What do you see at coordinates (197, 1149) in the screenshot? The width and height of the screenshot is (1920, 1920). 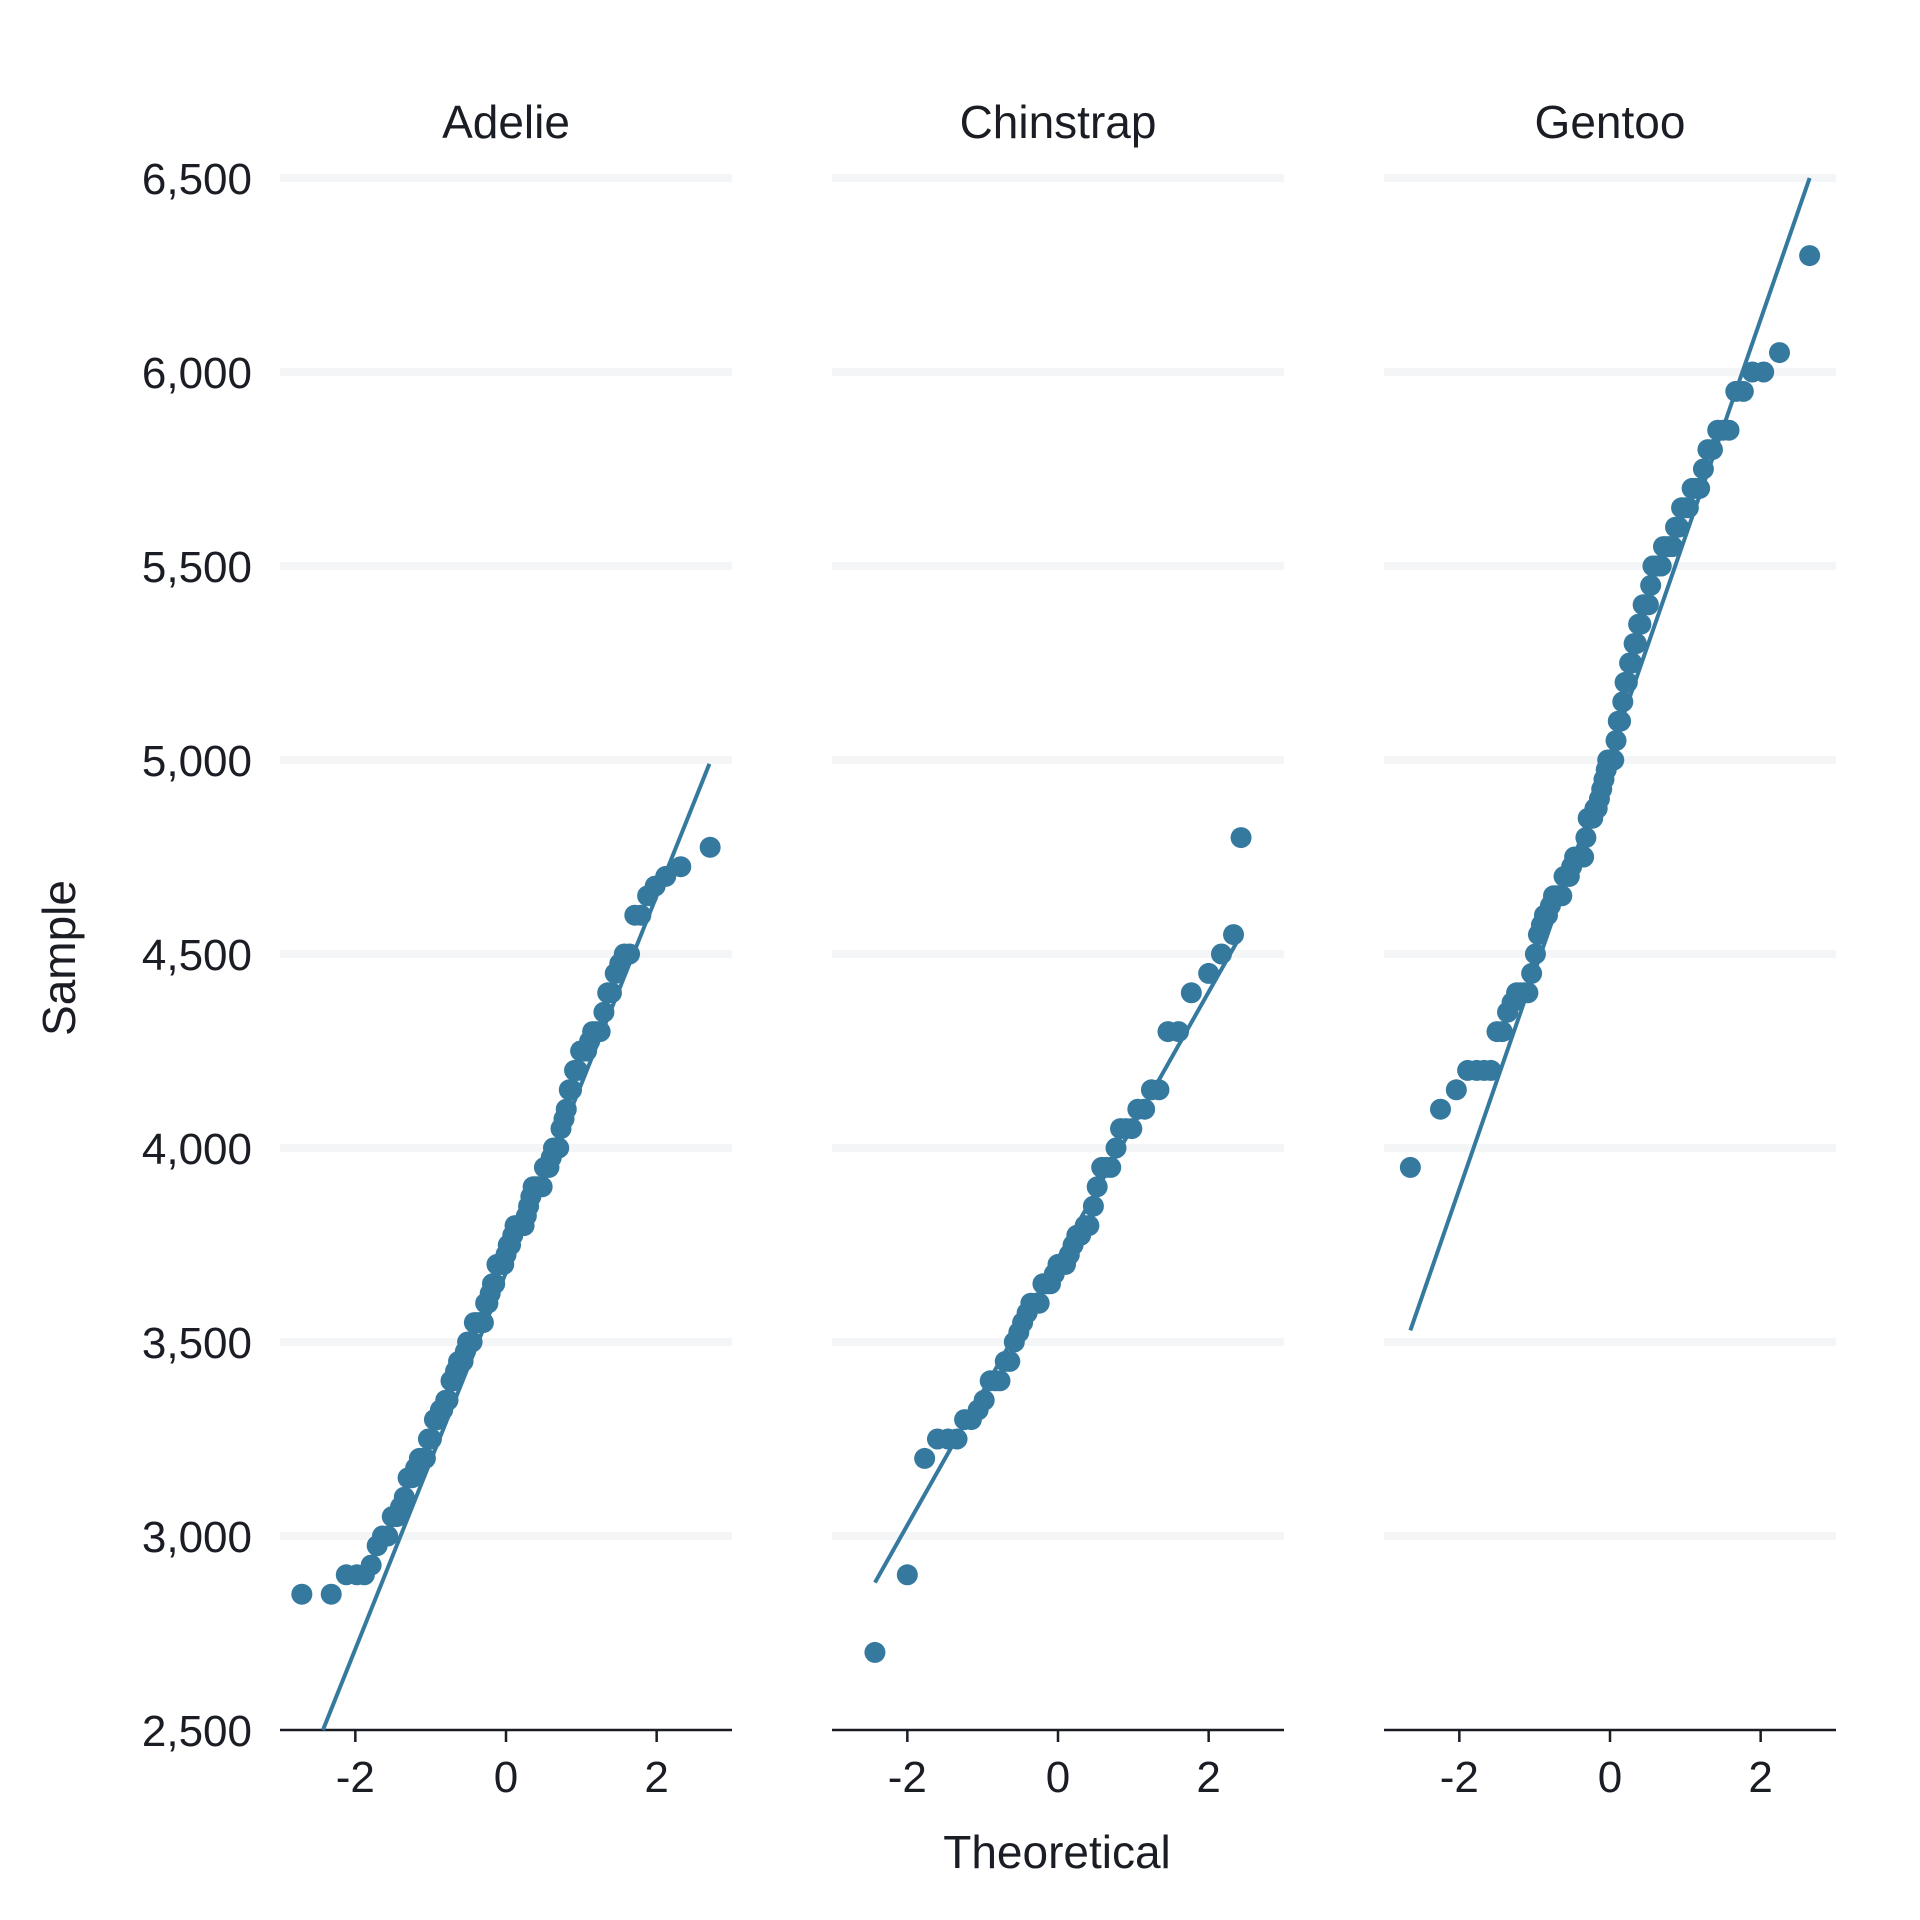 I see `y-tick-label: 4,000` at bounding box center [197, 1149].